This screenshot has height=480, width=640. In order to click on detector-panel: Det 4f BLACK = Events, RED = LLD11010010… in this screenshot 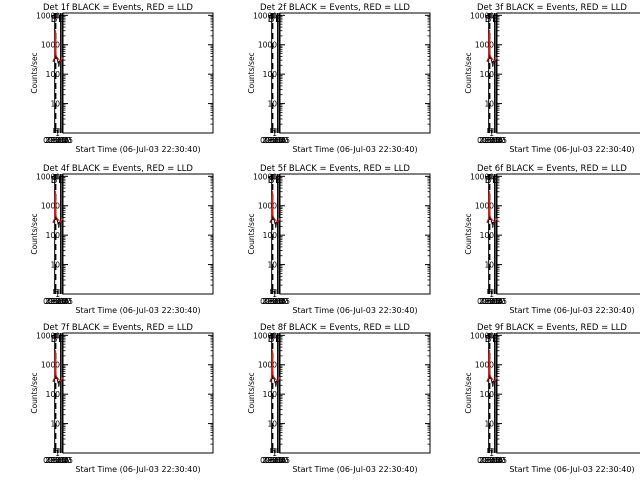, I will do `click(122, 239)`.